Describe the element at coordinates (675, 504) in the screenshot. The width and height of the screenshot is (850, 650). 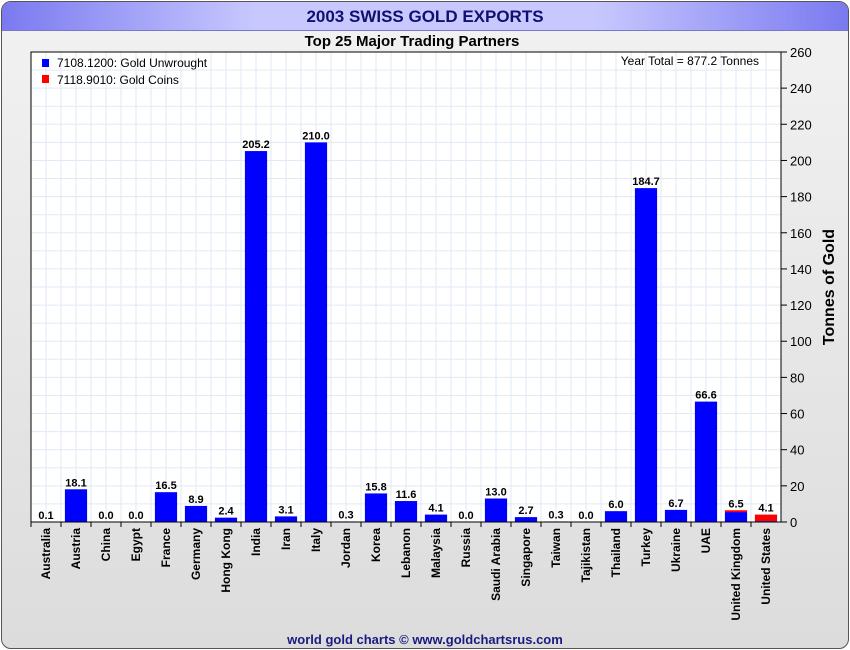
I see `data-label: 6.7` at that location.